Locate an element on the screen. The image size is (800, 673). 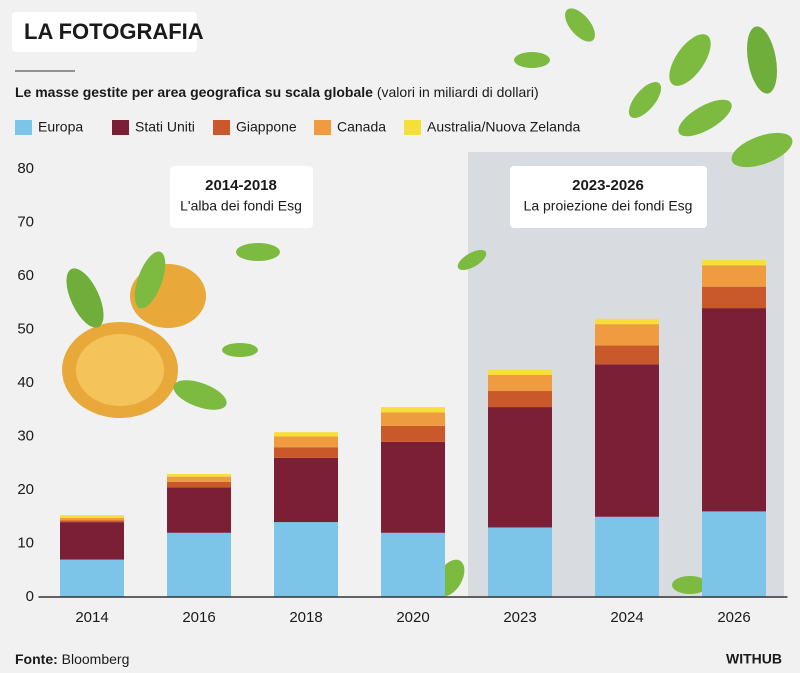
source-name: Bloomberg is located at coordinates (96, 659).